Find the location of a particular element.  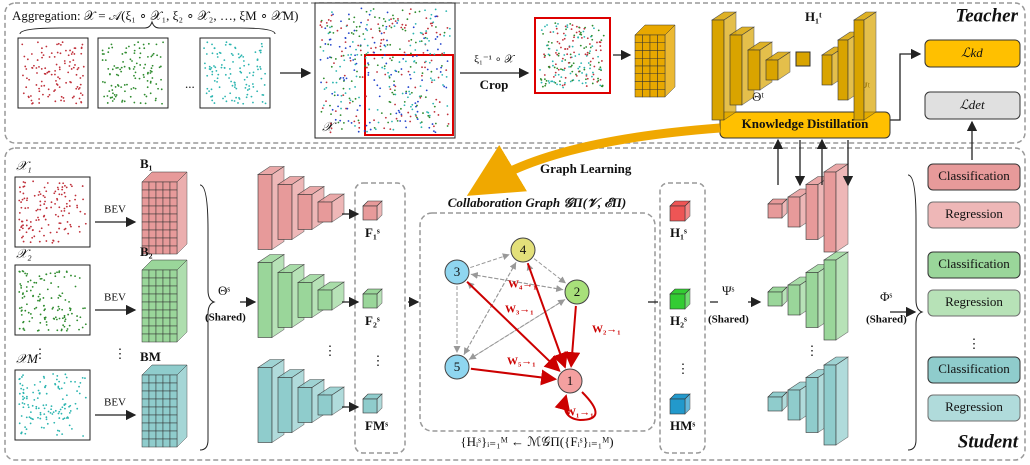

cropped-cloud is located at coordinates (572, 55).